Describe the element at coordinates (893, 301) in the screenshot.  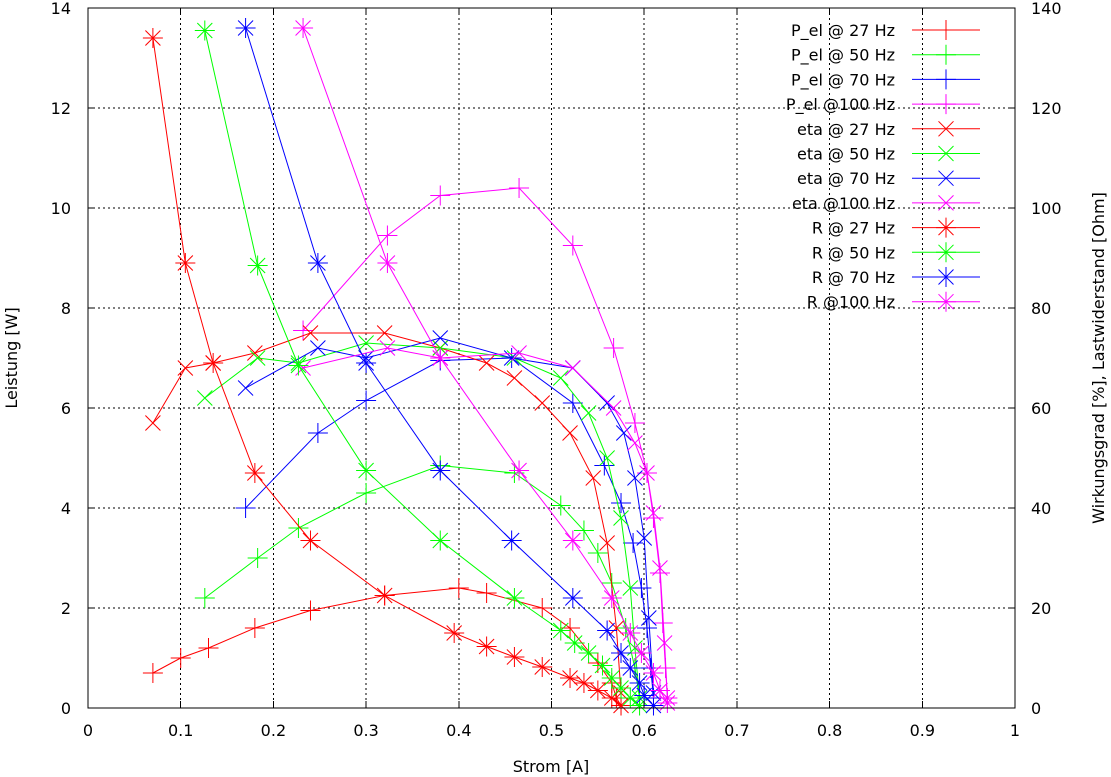
I see `legend-entry: R @100 Hz` at that location.